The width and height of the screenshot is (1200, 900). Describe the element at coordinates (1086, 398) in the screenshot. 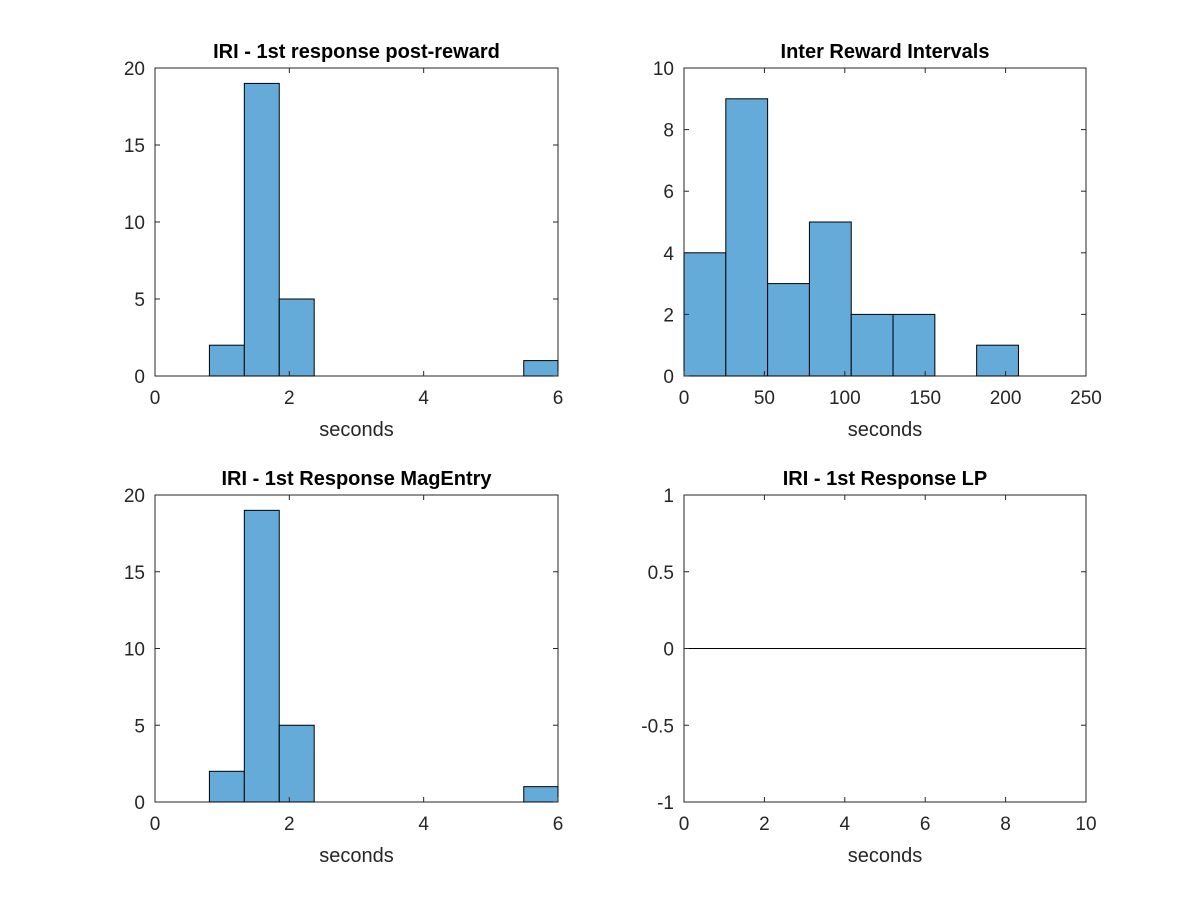

I see `x-tick-label: 250` at that location.